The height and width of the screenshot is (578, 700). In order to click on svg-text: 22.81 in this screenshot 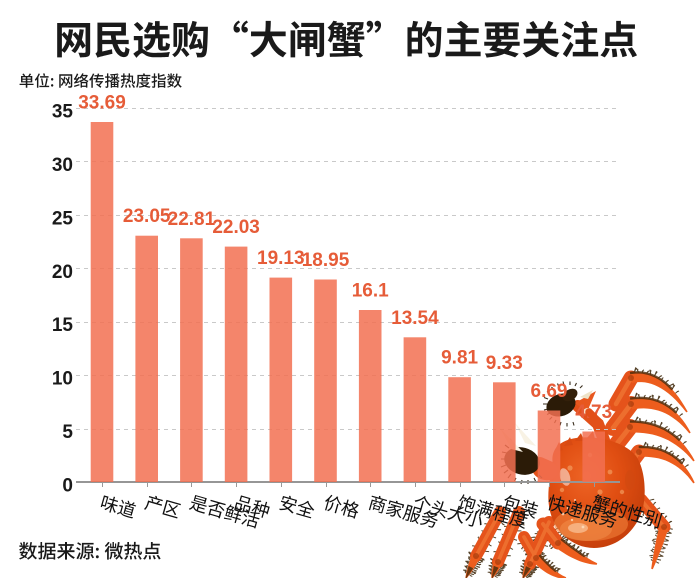, I will do `click(192, 219)`.